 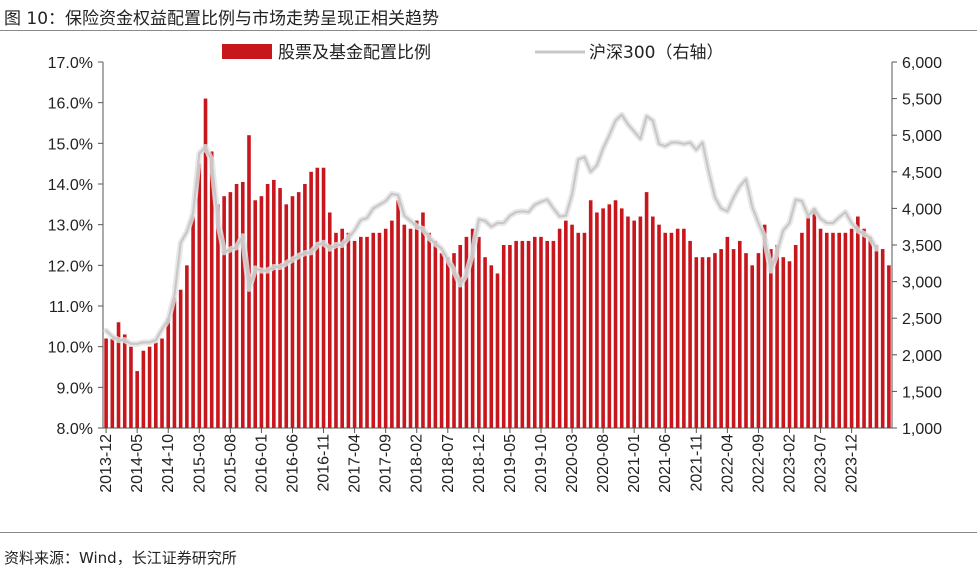 What do you see at coordinates (727, 463) in the screenshot?
I see `x-tick-label: 2022-04` at bounding box center [727, 463].